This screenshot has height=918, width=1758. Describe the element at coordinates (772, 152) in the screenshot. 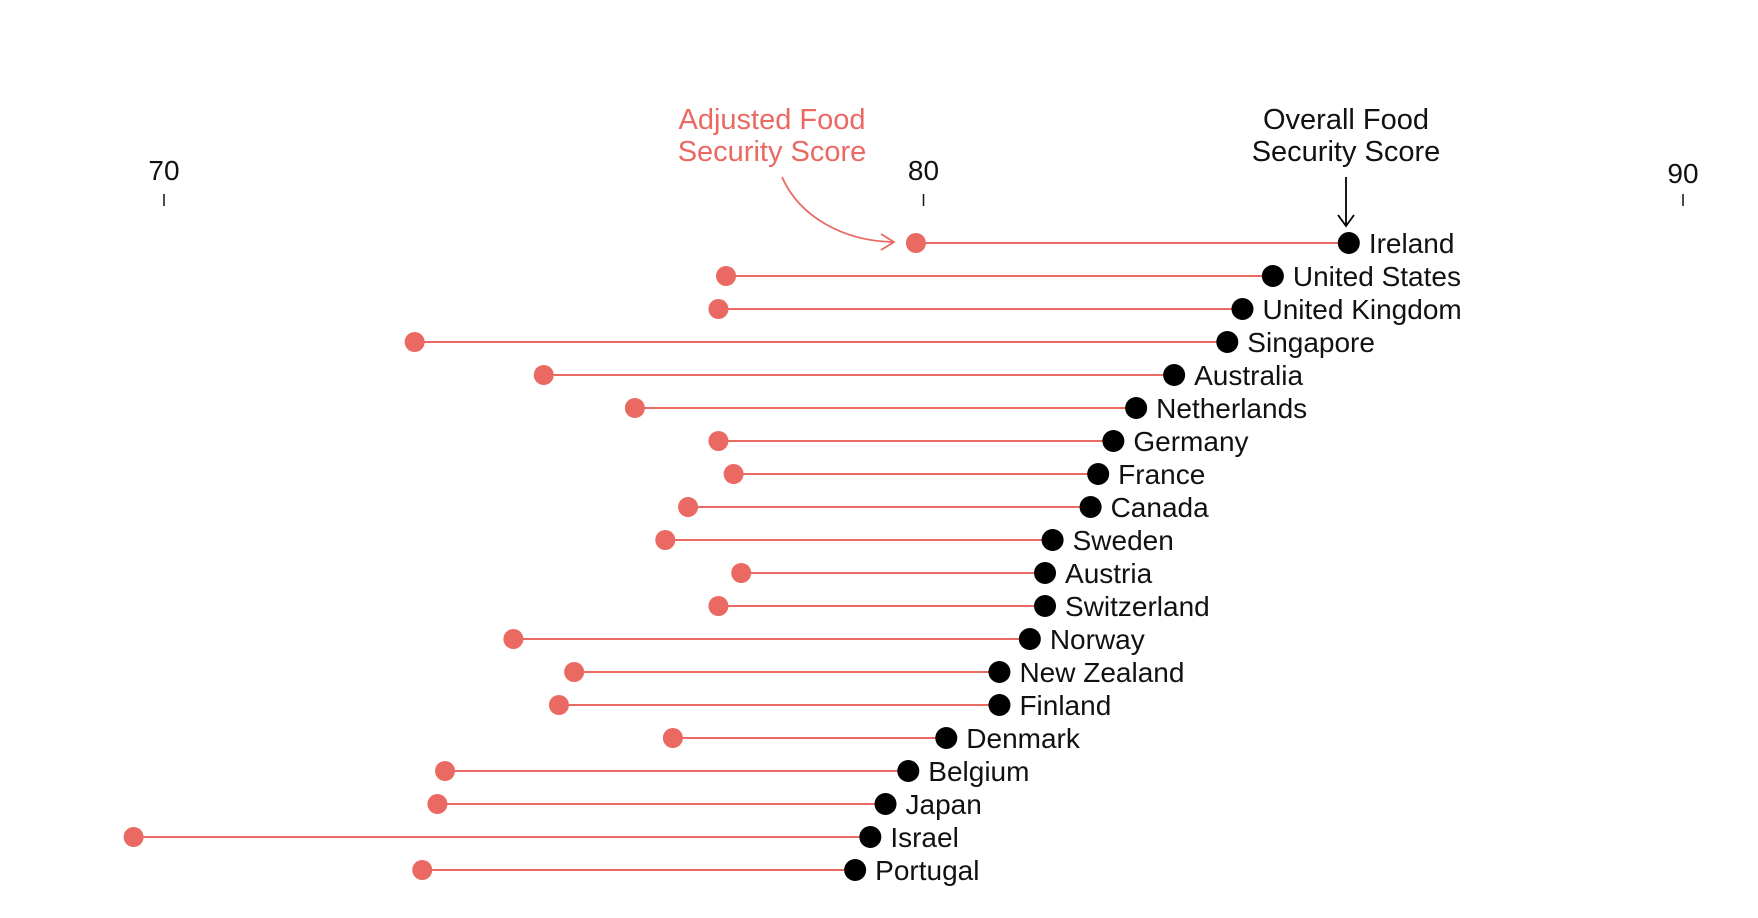

I see `adjusted-legend-line-2: Security Score` at that location.